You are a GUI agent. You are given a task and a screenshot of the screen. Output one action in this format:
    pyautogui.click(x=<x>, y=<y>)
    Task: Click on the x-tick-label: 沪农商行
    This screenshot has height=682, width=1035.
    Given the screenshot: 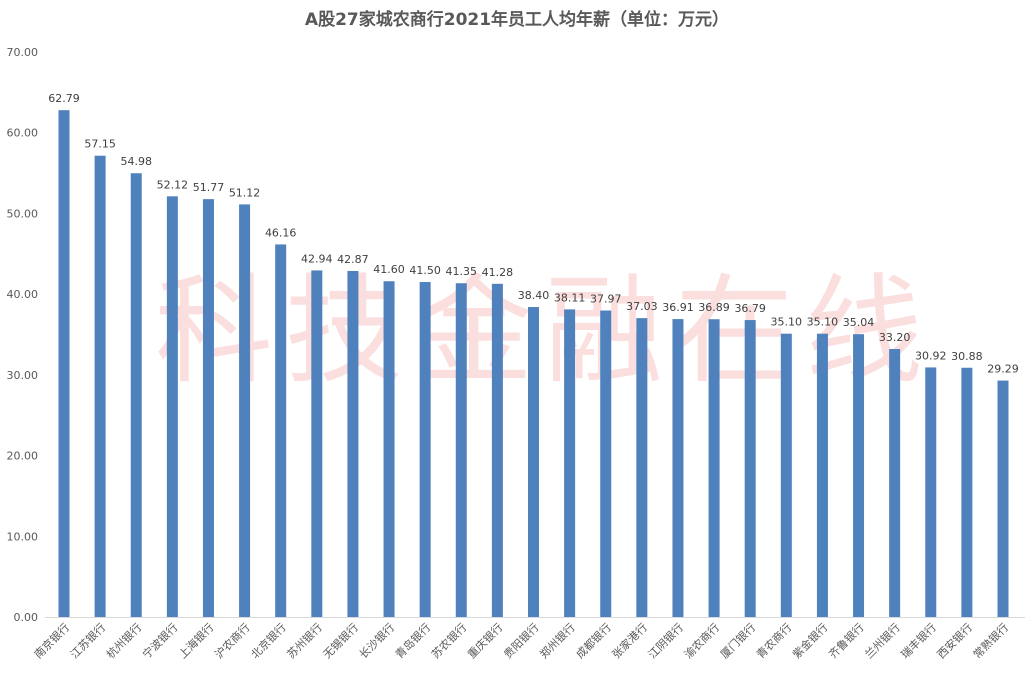 What is the action you would take?
    pyautogui.click(x=232, y=640)
    